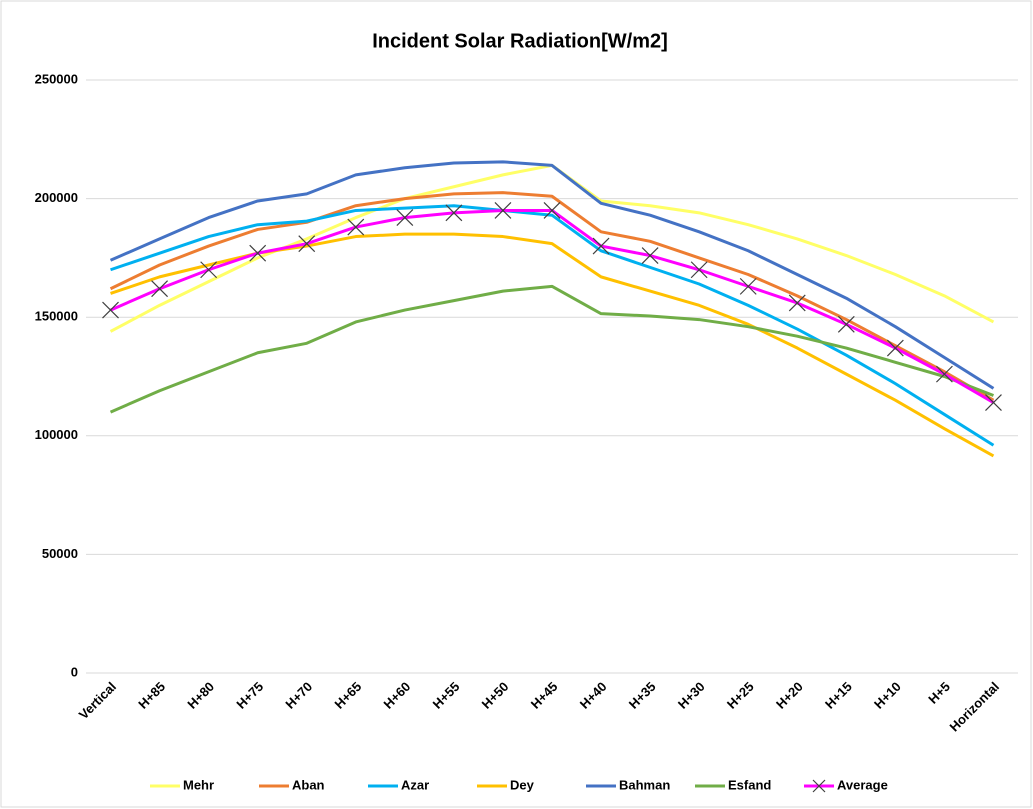 The image size is (1033, 809). Describe the element at coordinates (644, 784) in the screenshot. I see `legend-label: Bahman` at that location.